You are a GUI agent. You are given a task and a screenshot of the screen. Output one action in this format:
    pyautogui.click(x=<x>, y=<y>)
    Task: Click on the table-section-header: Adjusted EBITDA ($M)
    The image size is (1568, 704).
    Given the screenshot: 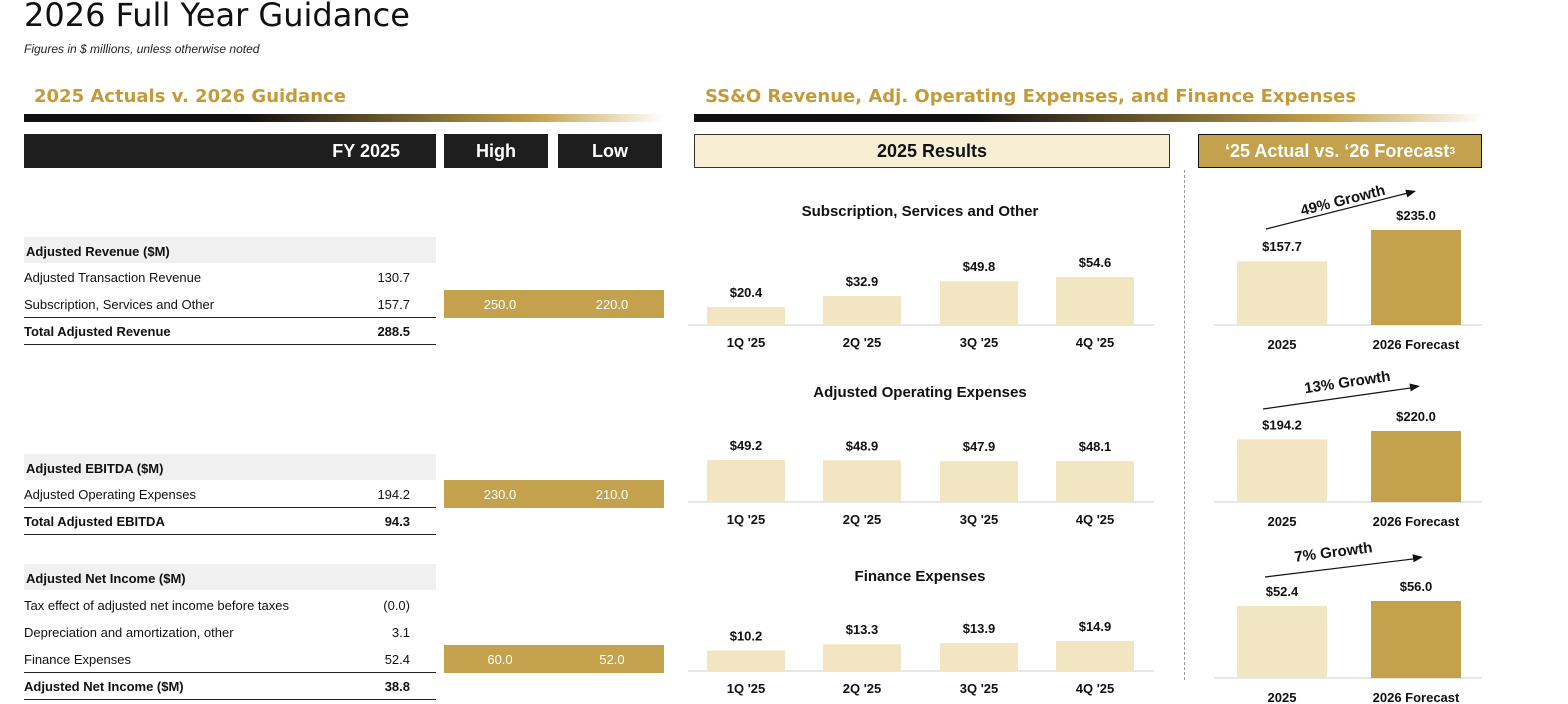 What is the action you would take?
    pyautogui.click(x=230, y=467)
    